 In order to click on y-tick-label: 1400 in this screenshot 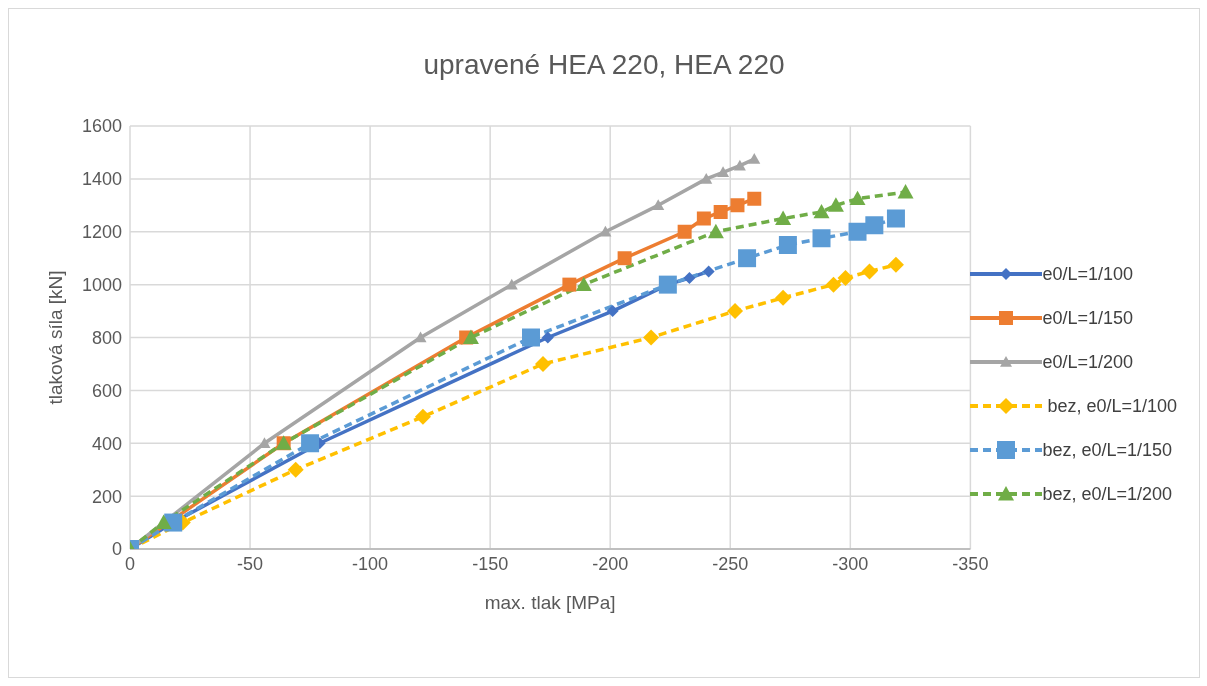, I will do `click(101, 179)`.